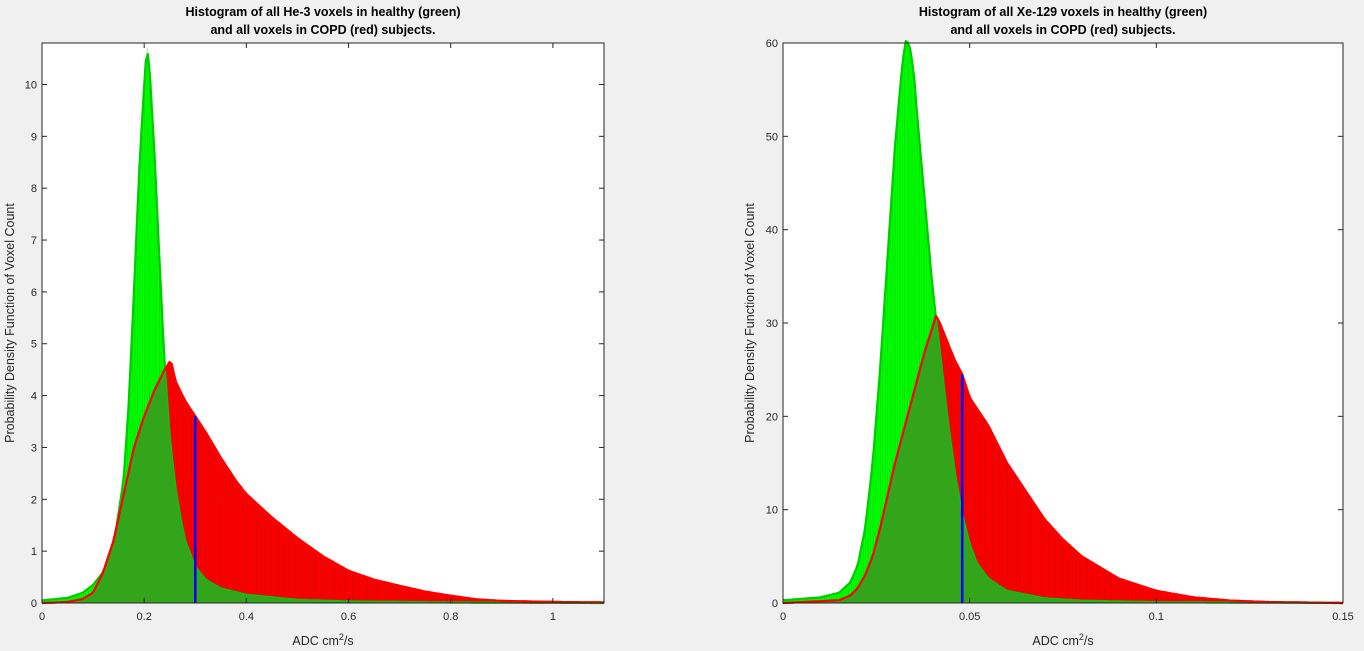 The image size is (1364, 651). What do you see at coordinates (34, 137) in the screenshot?
I see `he3-y-tick-label: 9` at bounding box center [34, 137].